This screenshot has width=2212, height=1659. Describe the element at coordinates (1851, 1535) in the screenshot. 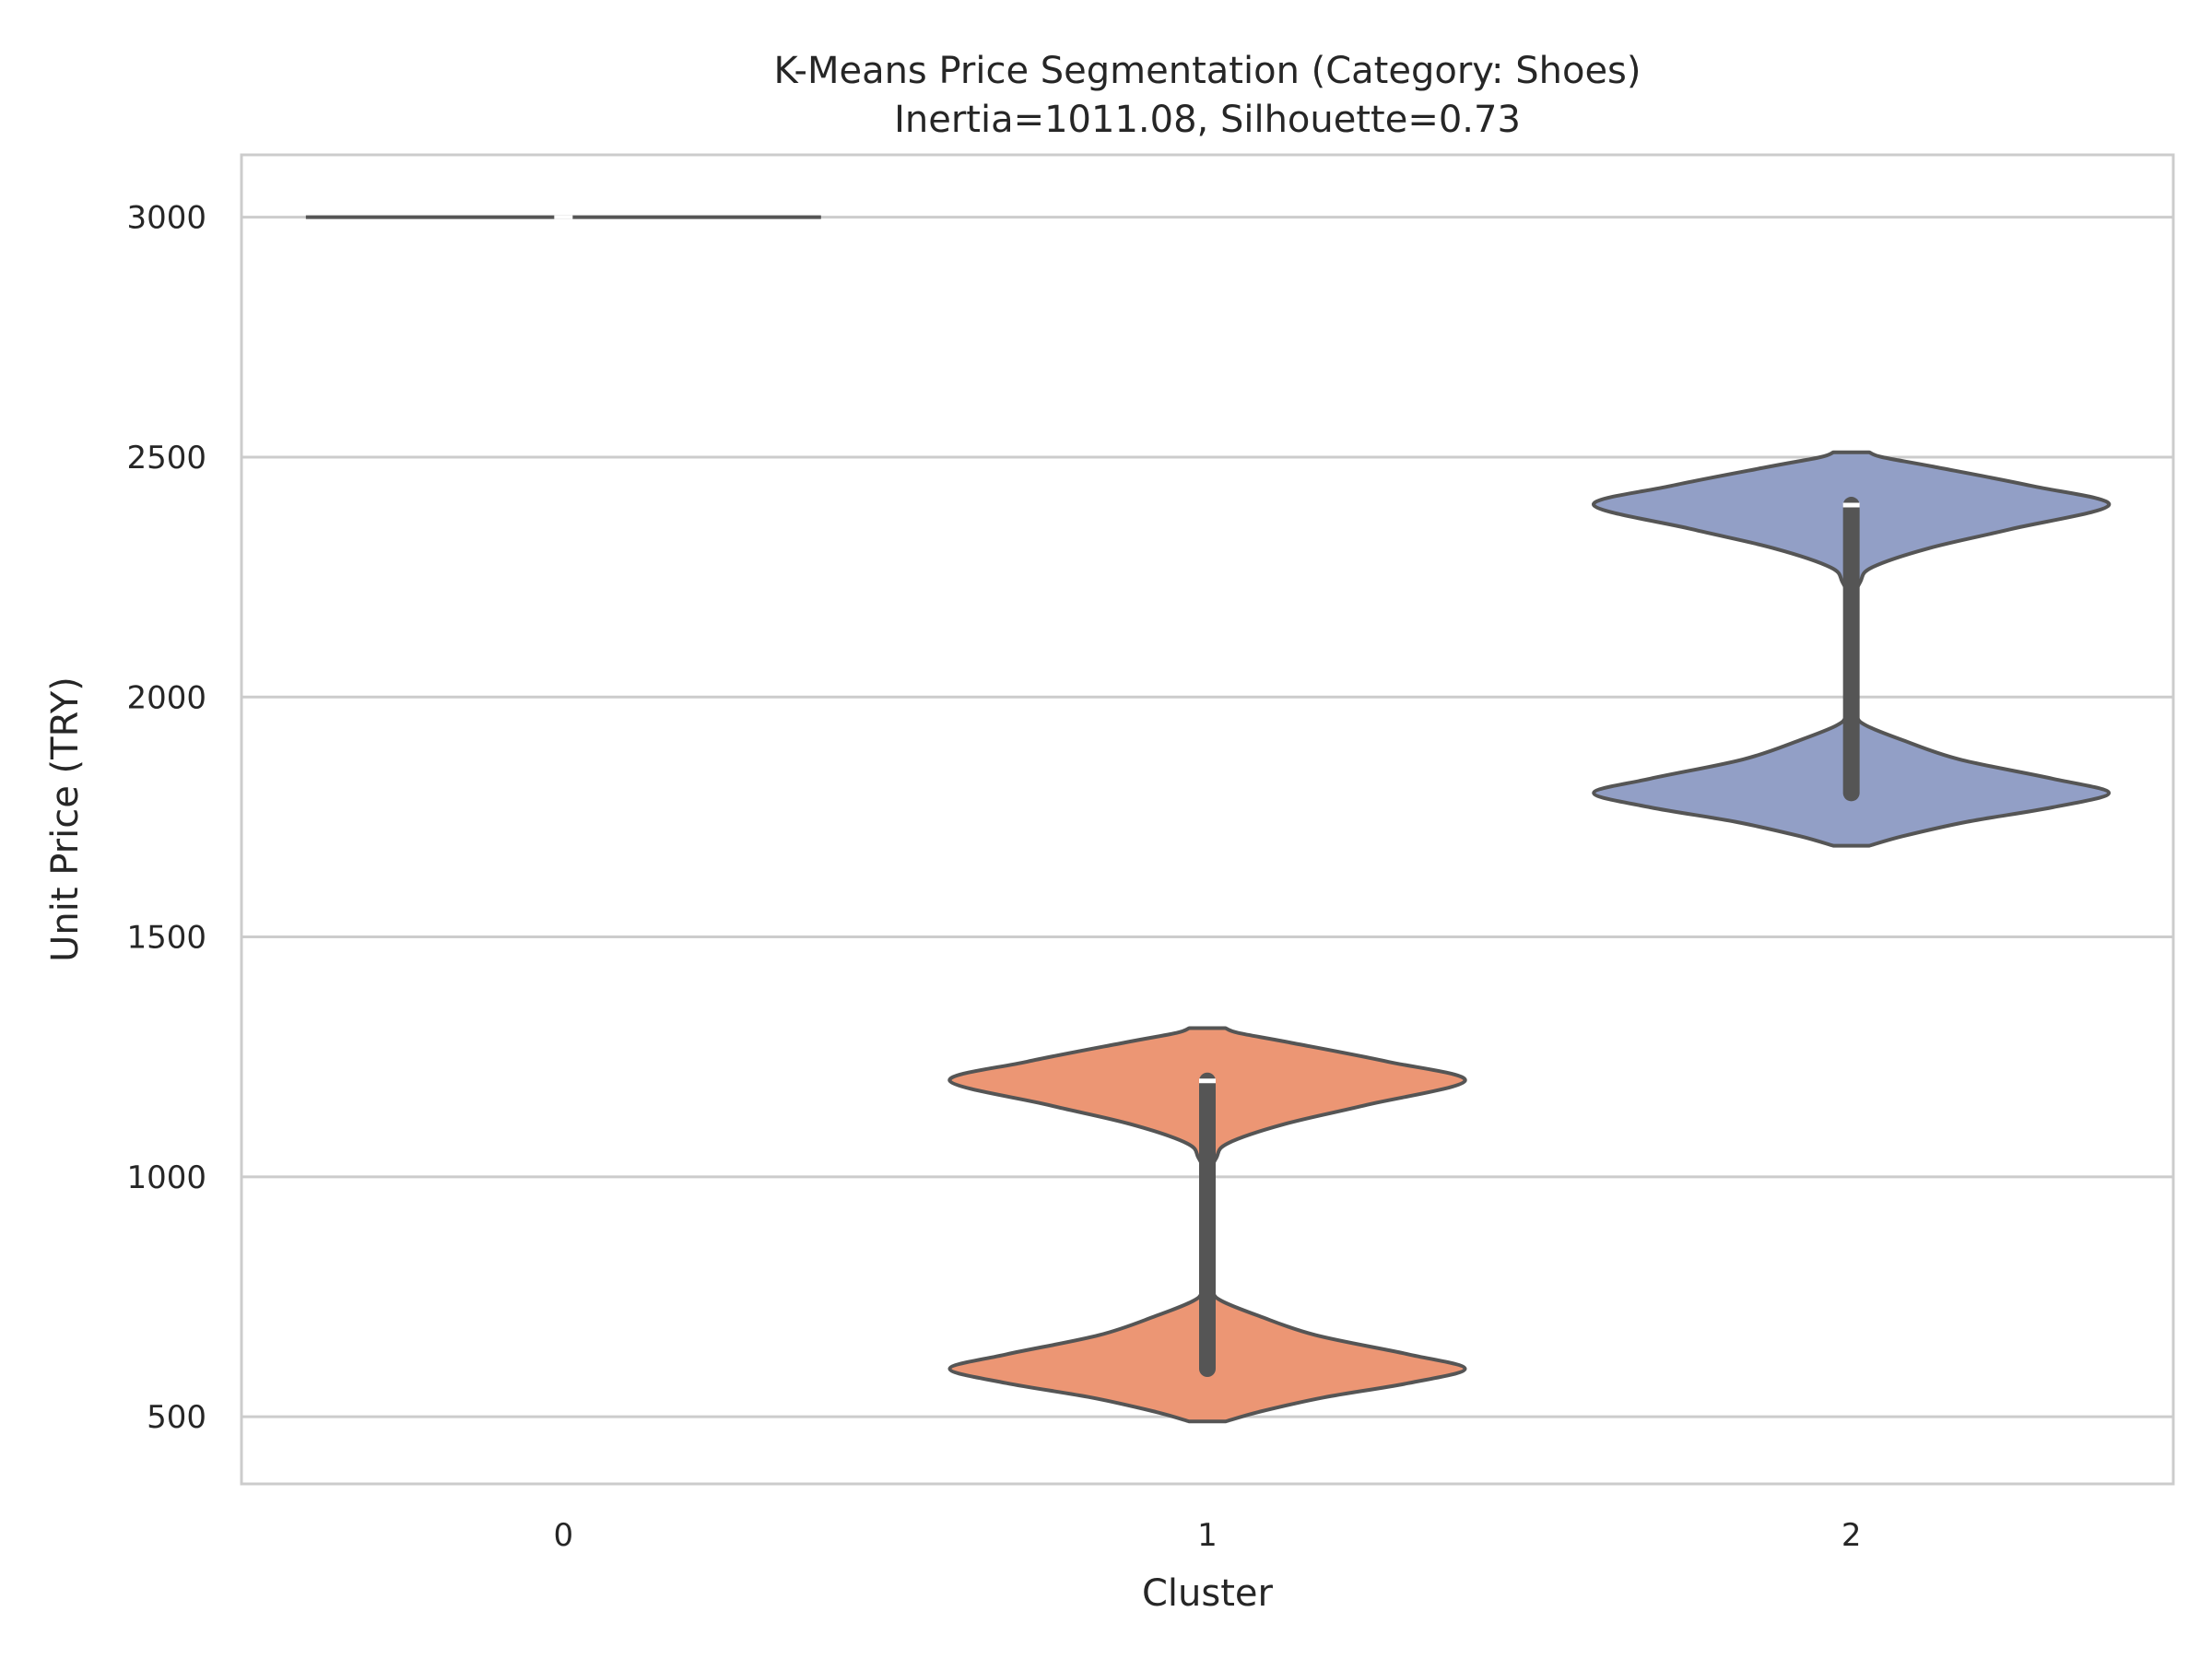

I see `x-tick-label: 2` at that location.